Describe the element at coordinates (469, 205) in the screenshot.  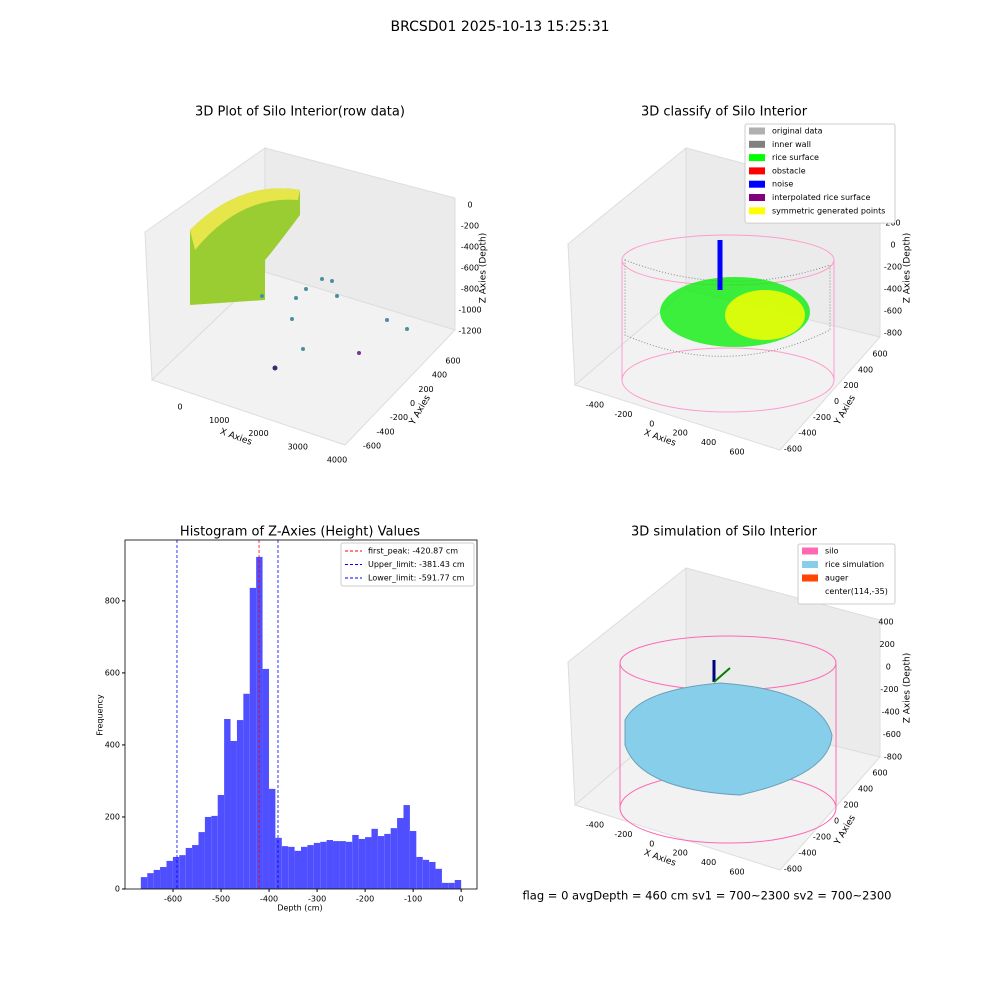
I see `z-tick-label: 0` at that location.